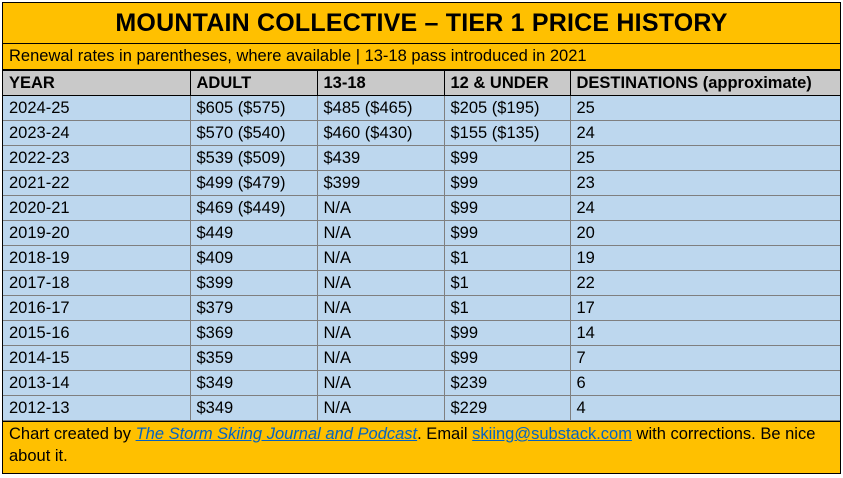  What do you see at coordinates (253, 108) in the screenshot?
I see `cell-adult: $605 ($575)` at bounding box center [253, 108].